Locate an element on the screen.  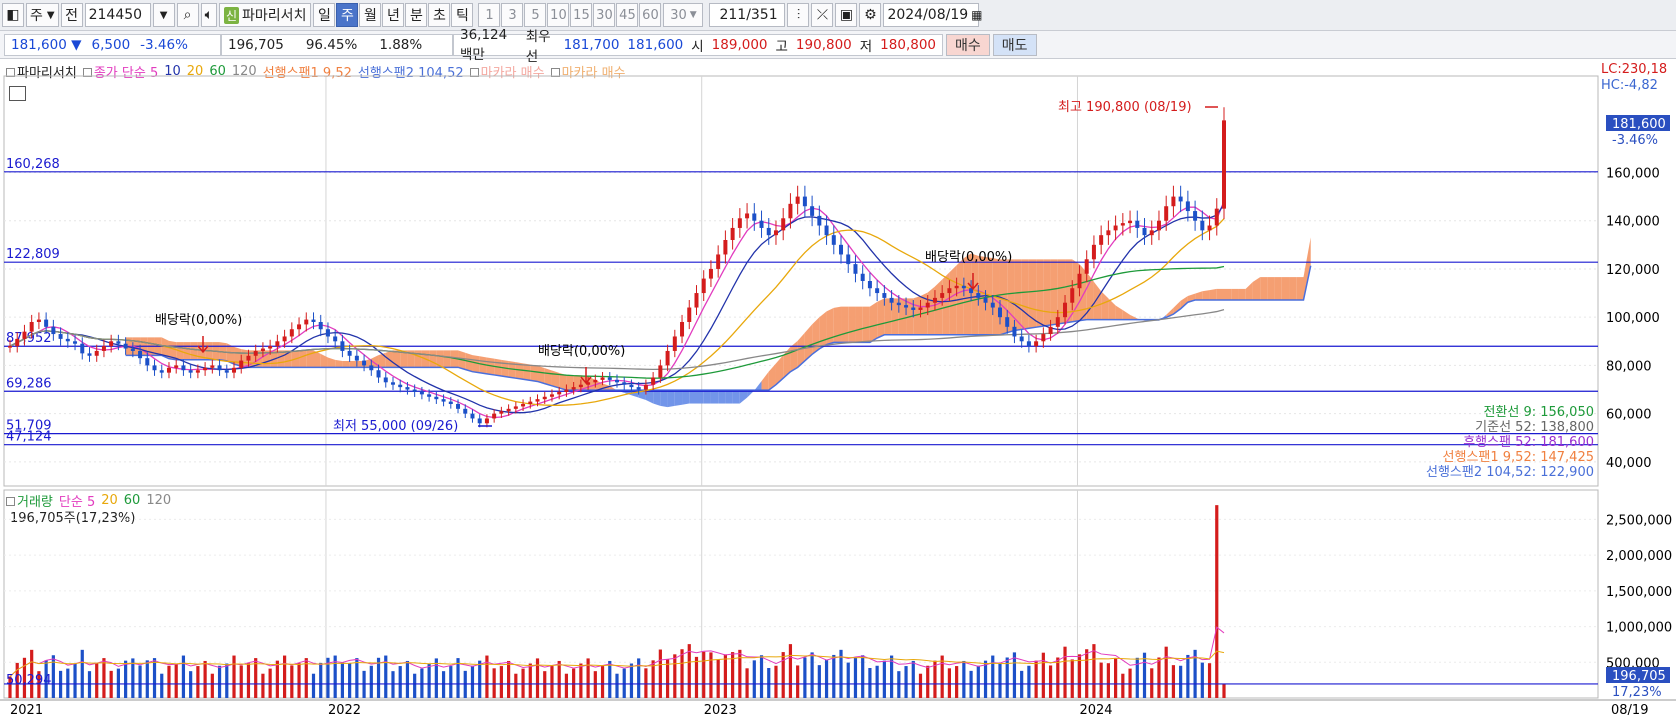
interval-button: 5 is located at coordinates (535, 15).